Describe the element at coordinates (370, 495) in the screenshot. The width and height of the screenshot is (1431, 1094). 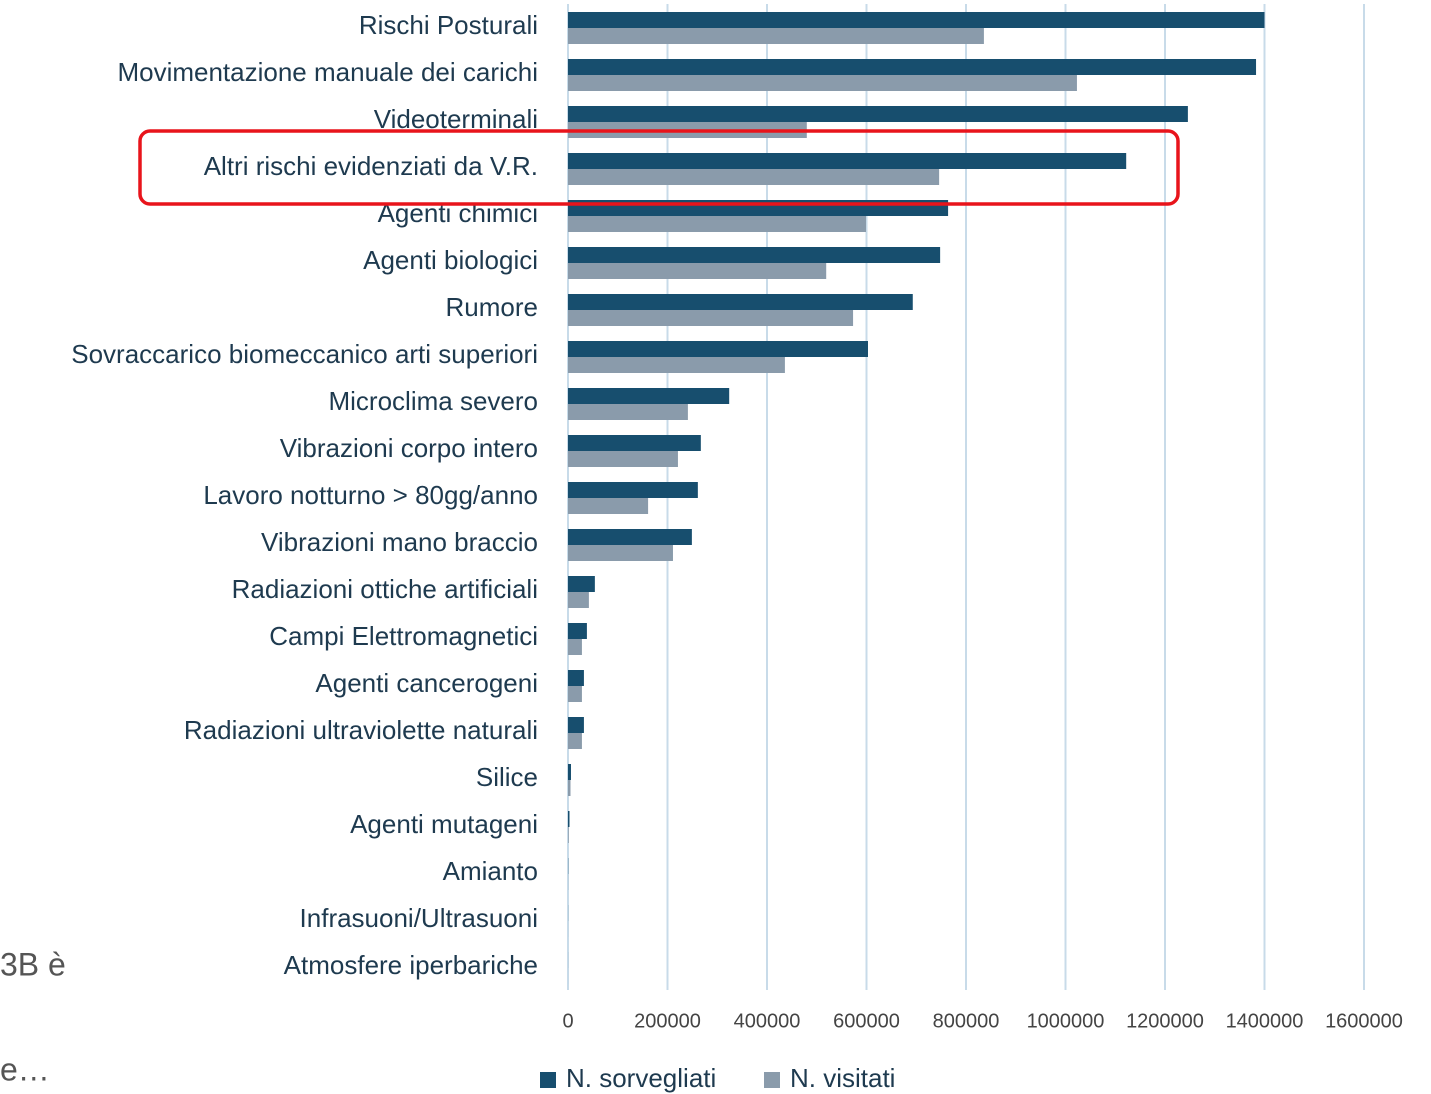
I see `y-tick-label: Lavoro notturno > 80gg/anno` at that location.